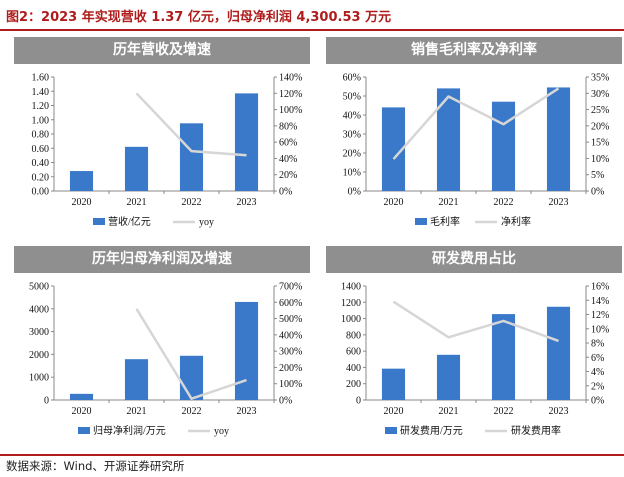  Describe the element at coordinates (445, 221) in the screenshot. I see `legend-bar-label: 毛利率` at that location.